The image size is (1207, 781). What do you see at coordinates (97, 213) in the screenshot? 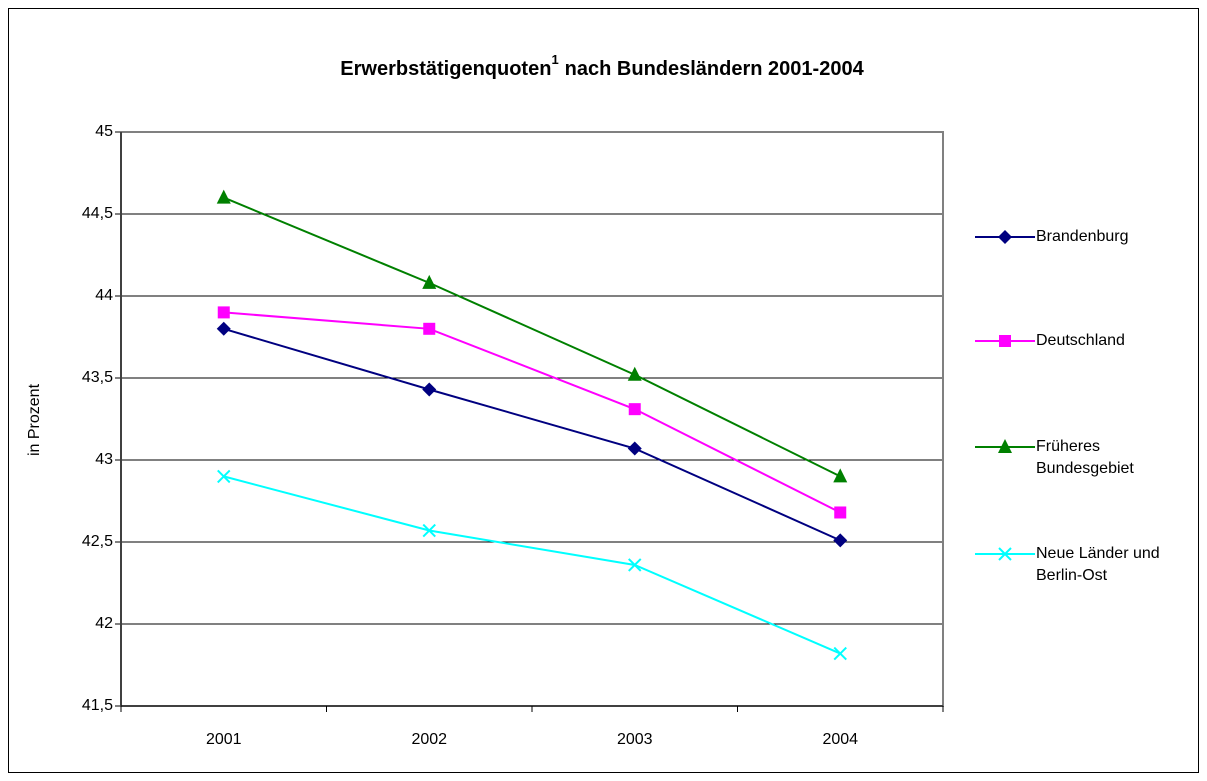
I see `y-tick-label: 44,5` at bounding box center [97, 213].